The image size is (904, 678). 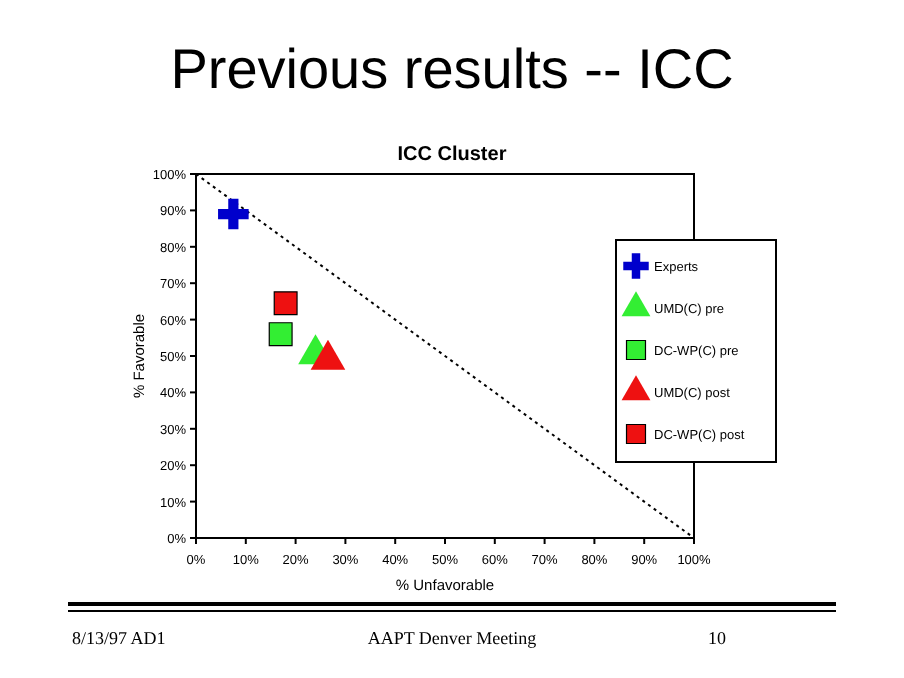 What do you see at coordinates (119, 638) in the screenshot?
I see `text: 8/13/97 AD1` at bounding box center [119, 638].